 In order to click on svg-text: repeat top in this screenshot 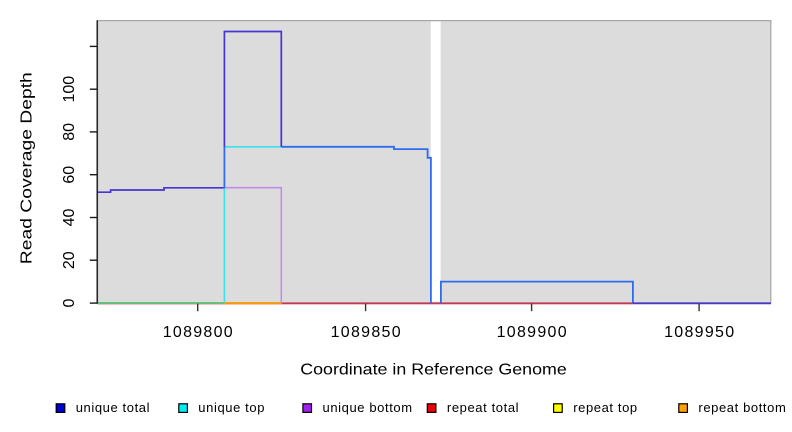, I will do `click(605, 407)`.